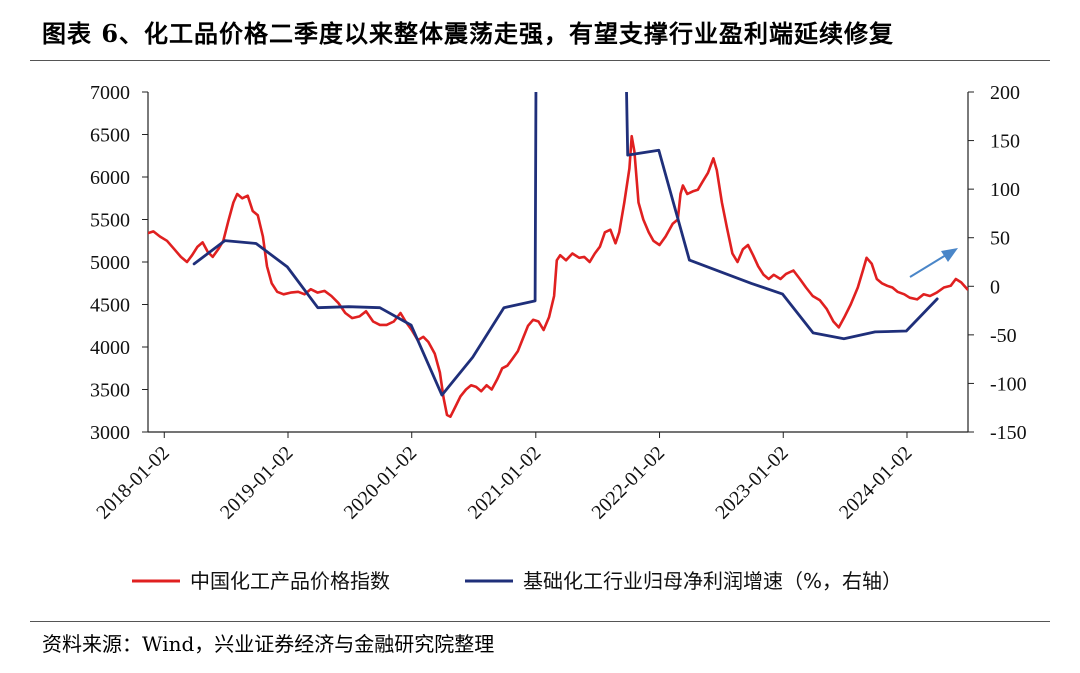 This screenshot has height=673, width=1080. What do you see at coordinates (517, 581) in the screenshot?
I see `legend: 中国化工产品价格指数 基础化工行业归母净利润增速（%，右轴）` at bounding box center [517, 581].